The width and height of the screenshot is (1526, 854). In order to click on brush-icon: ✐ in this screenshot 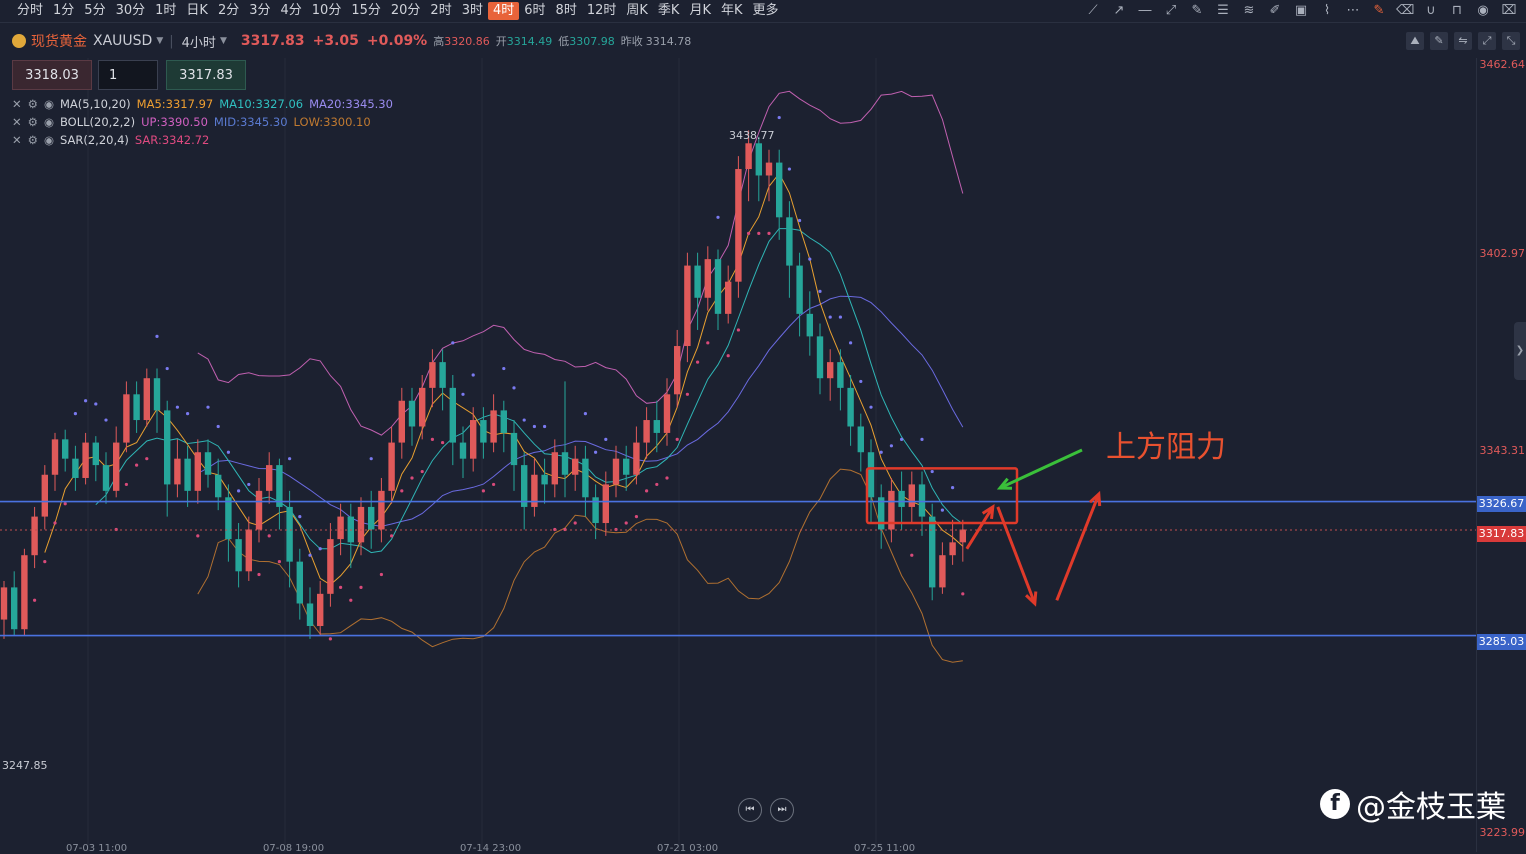, I will do `click(1275, 10)`.